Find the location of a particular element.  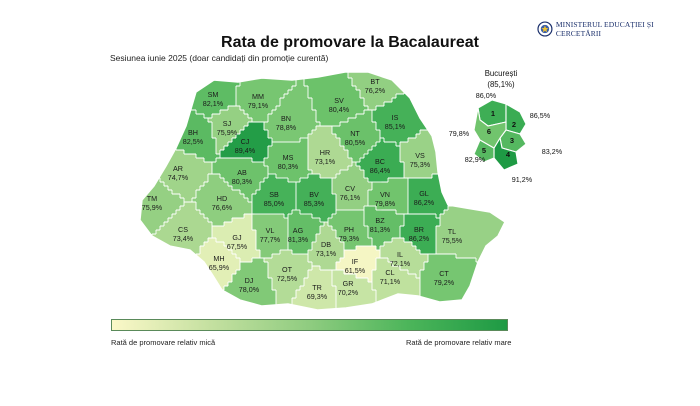

county-code: VN is located at coordinates (385, 194).